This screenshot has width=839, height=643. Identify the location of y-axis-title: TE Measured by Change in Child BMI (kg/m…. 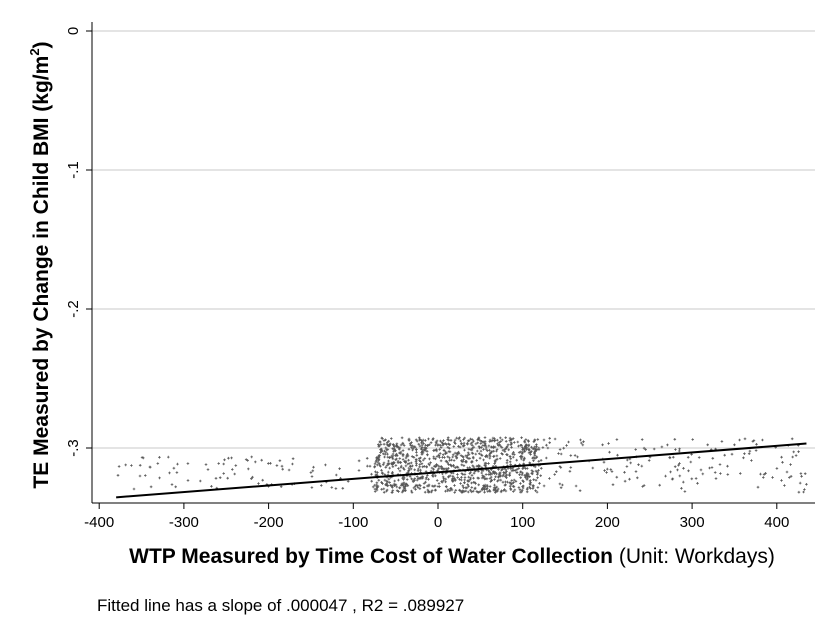
(40, 264).